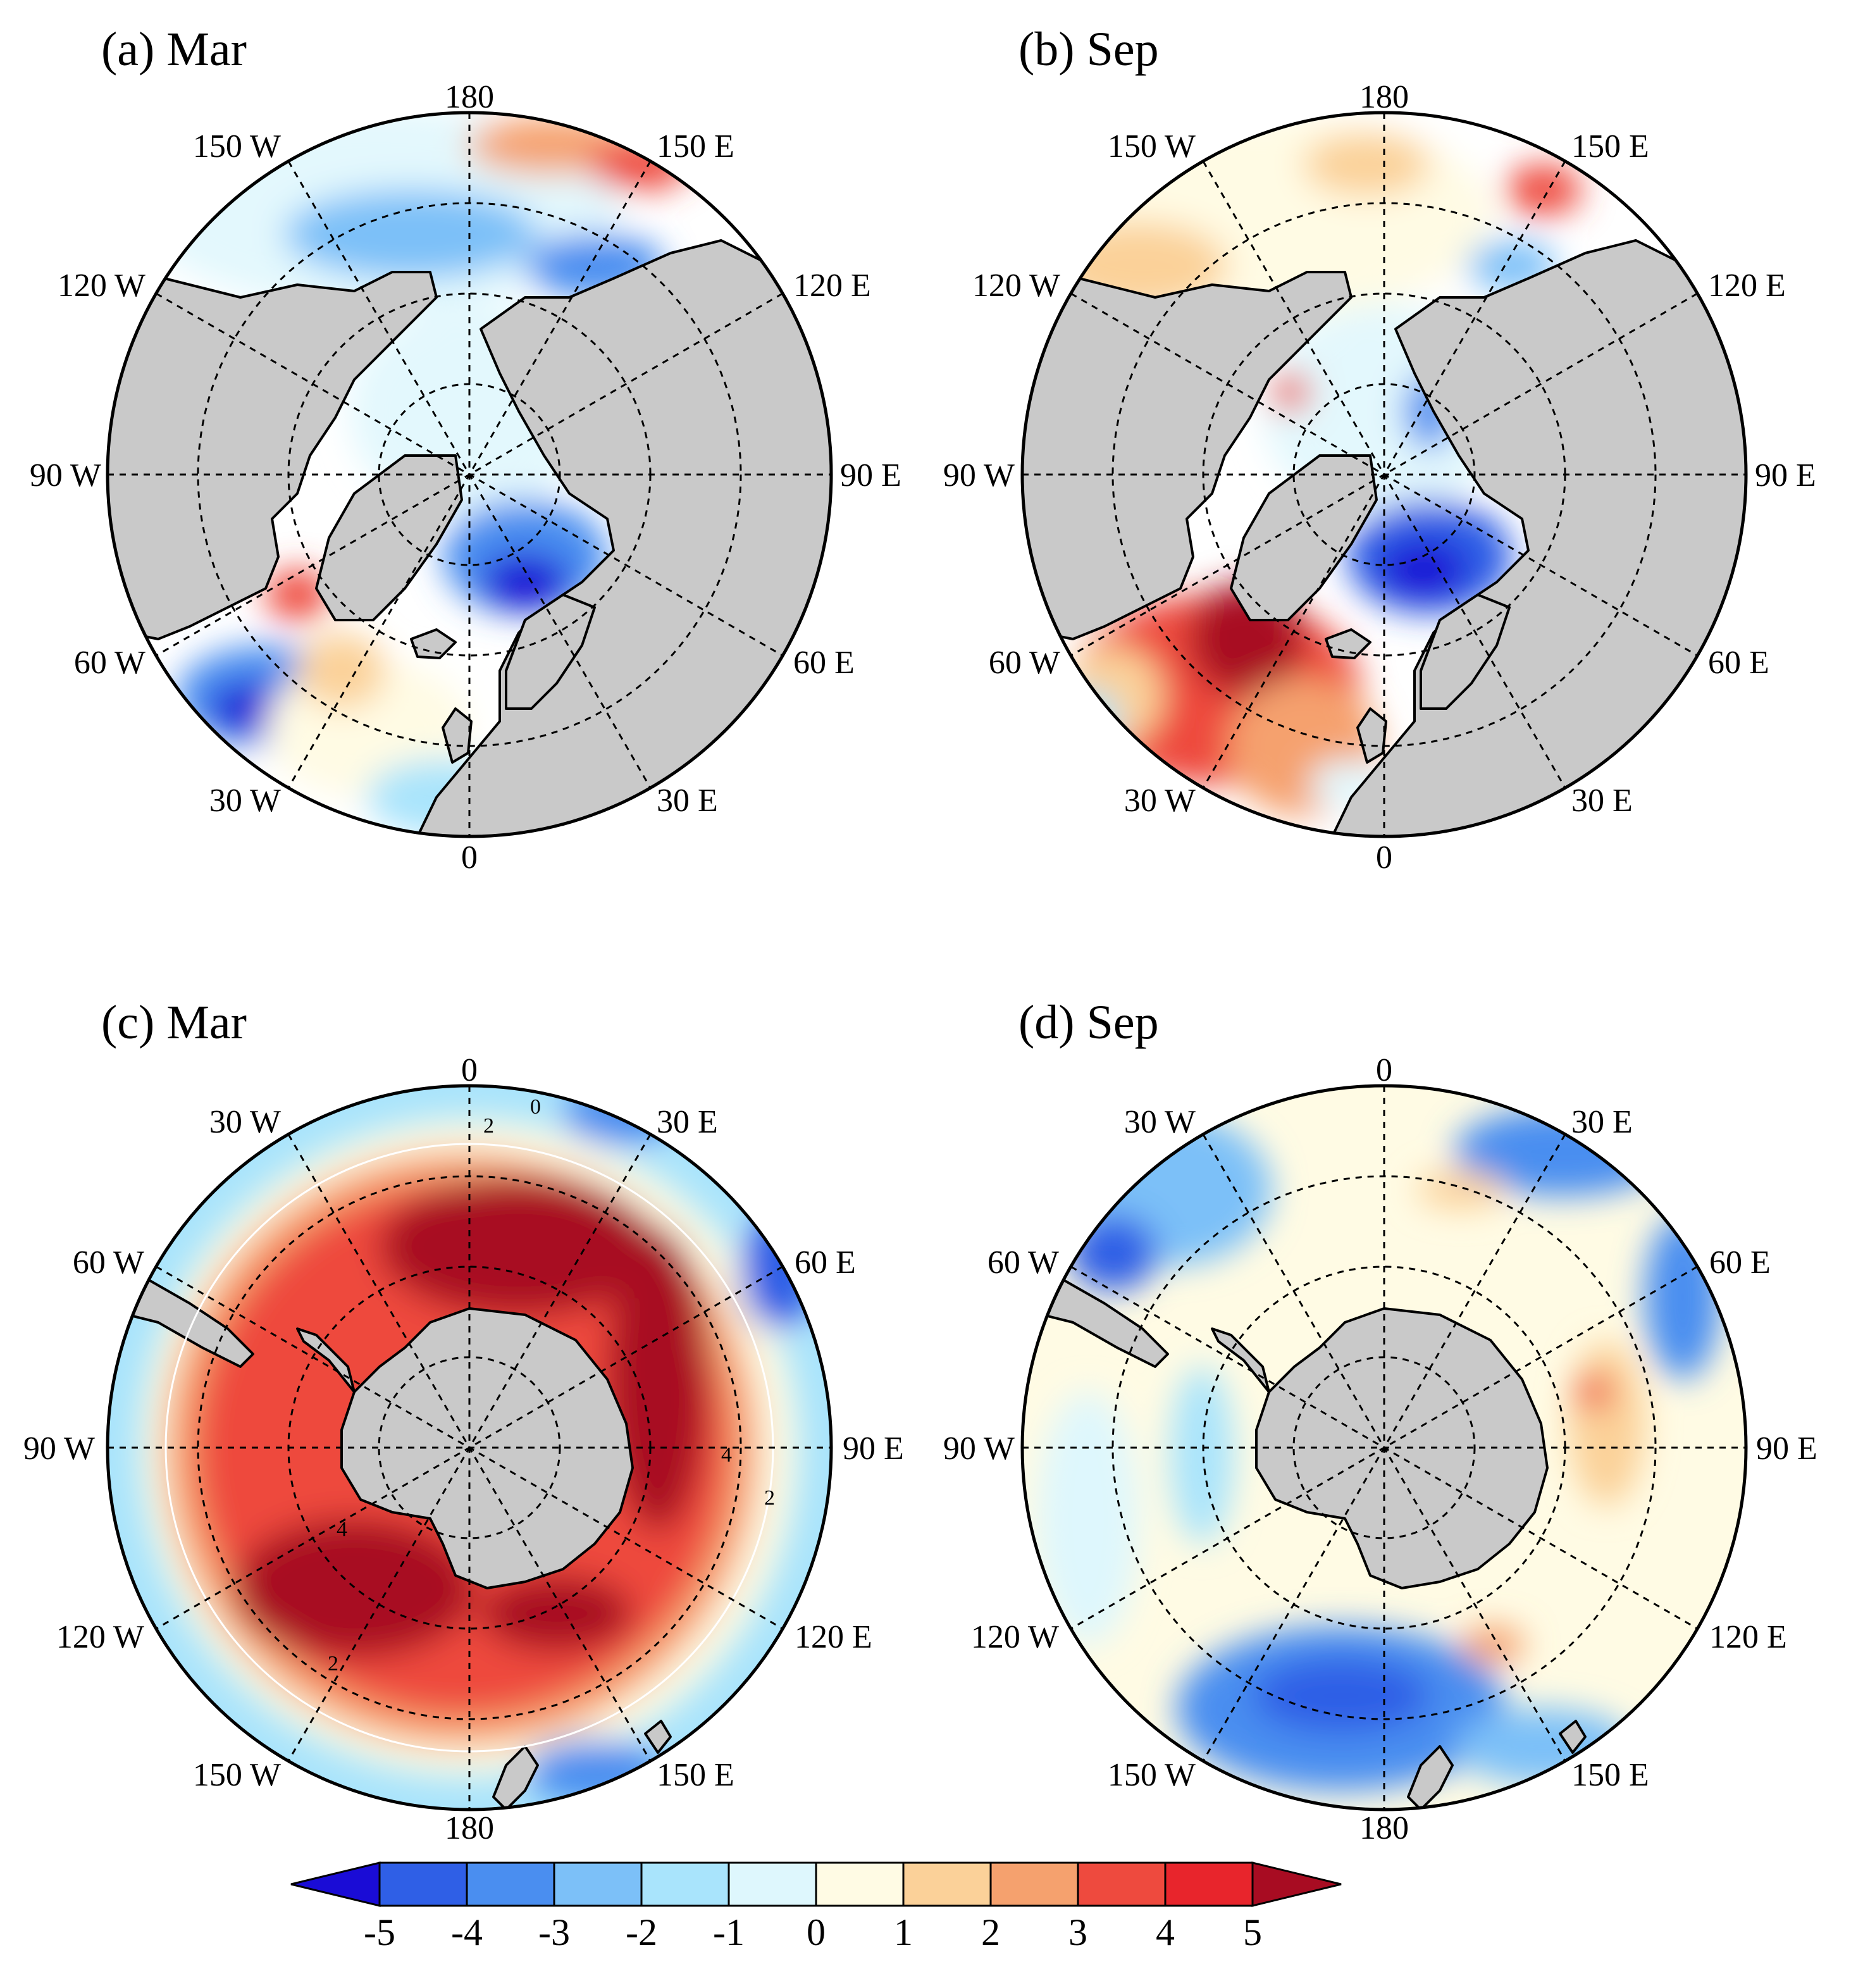 The height and width of the screenshot is (1988, 1851). I want to click on colorbar-tick-label: -2, so click(641, 1932).